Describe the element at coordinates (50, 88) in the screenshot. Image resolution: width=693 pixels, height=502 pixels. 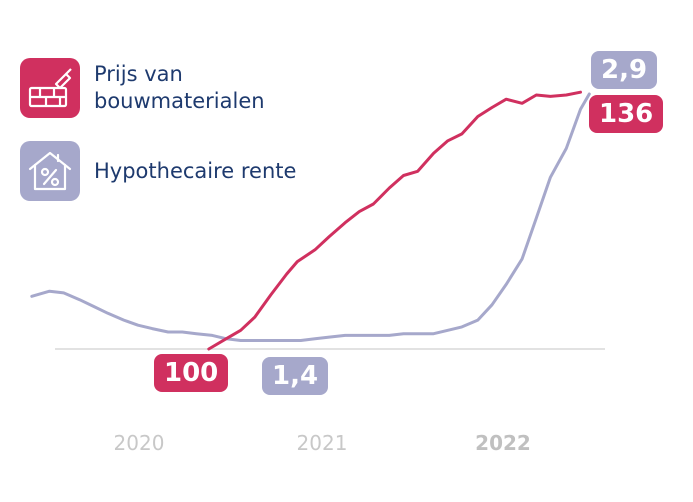
I see `bricks-trowel-icon` at that location.